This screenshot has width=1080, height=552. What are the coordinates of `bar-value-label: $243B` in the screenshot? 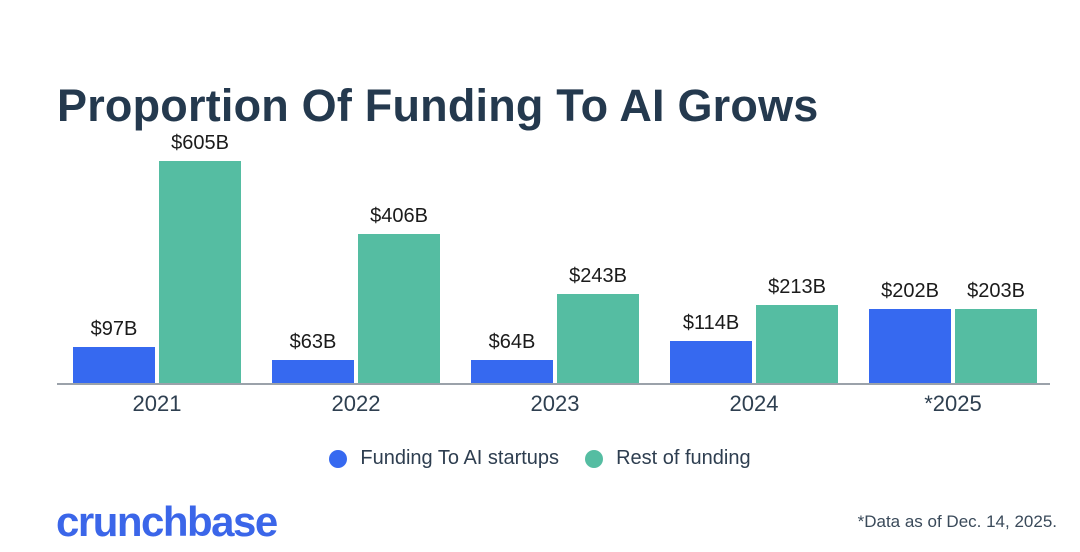 It's located at (598, 276).